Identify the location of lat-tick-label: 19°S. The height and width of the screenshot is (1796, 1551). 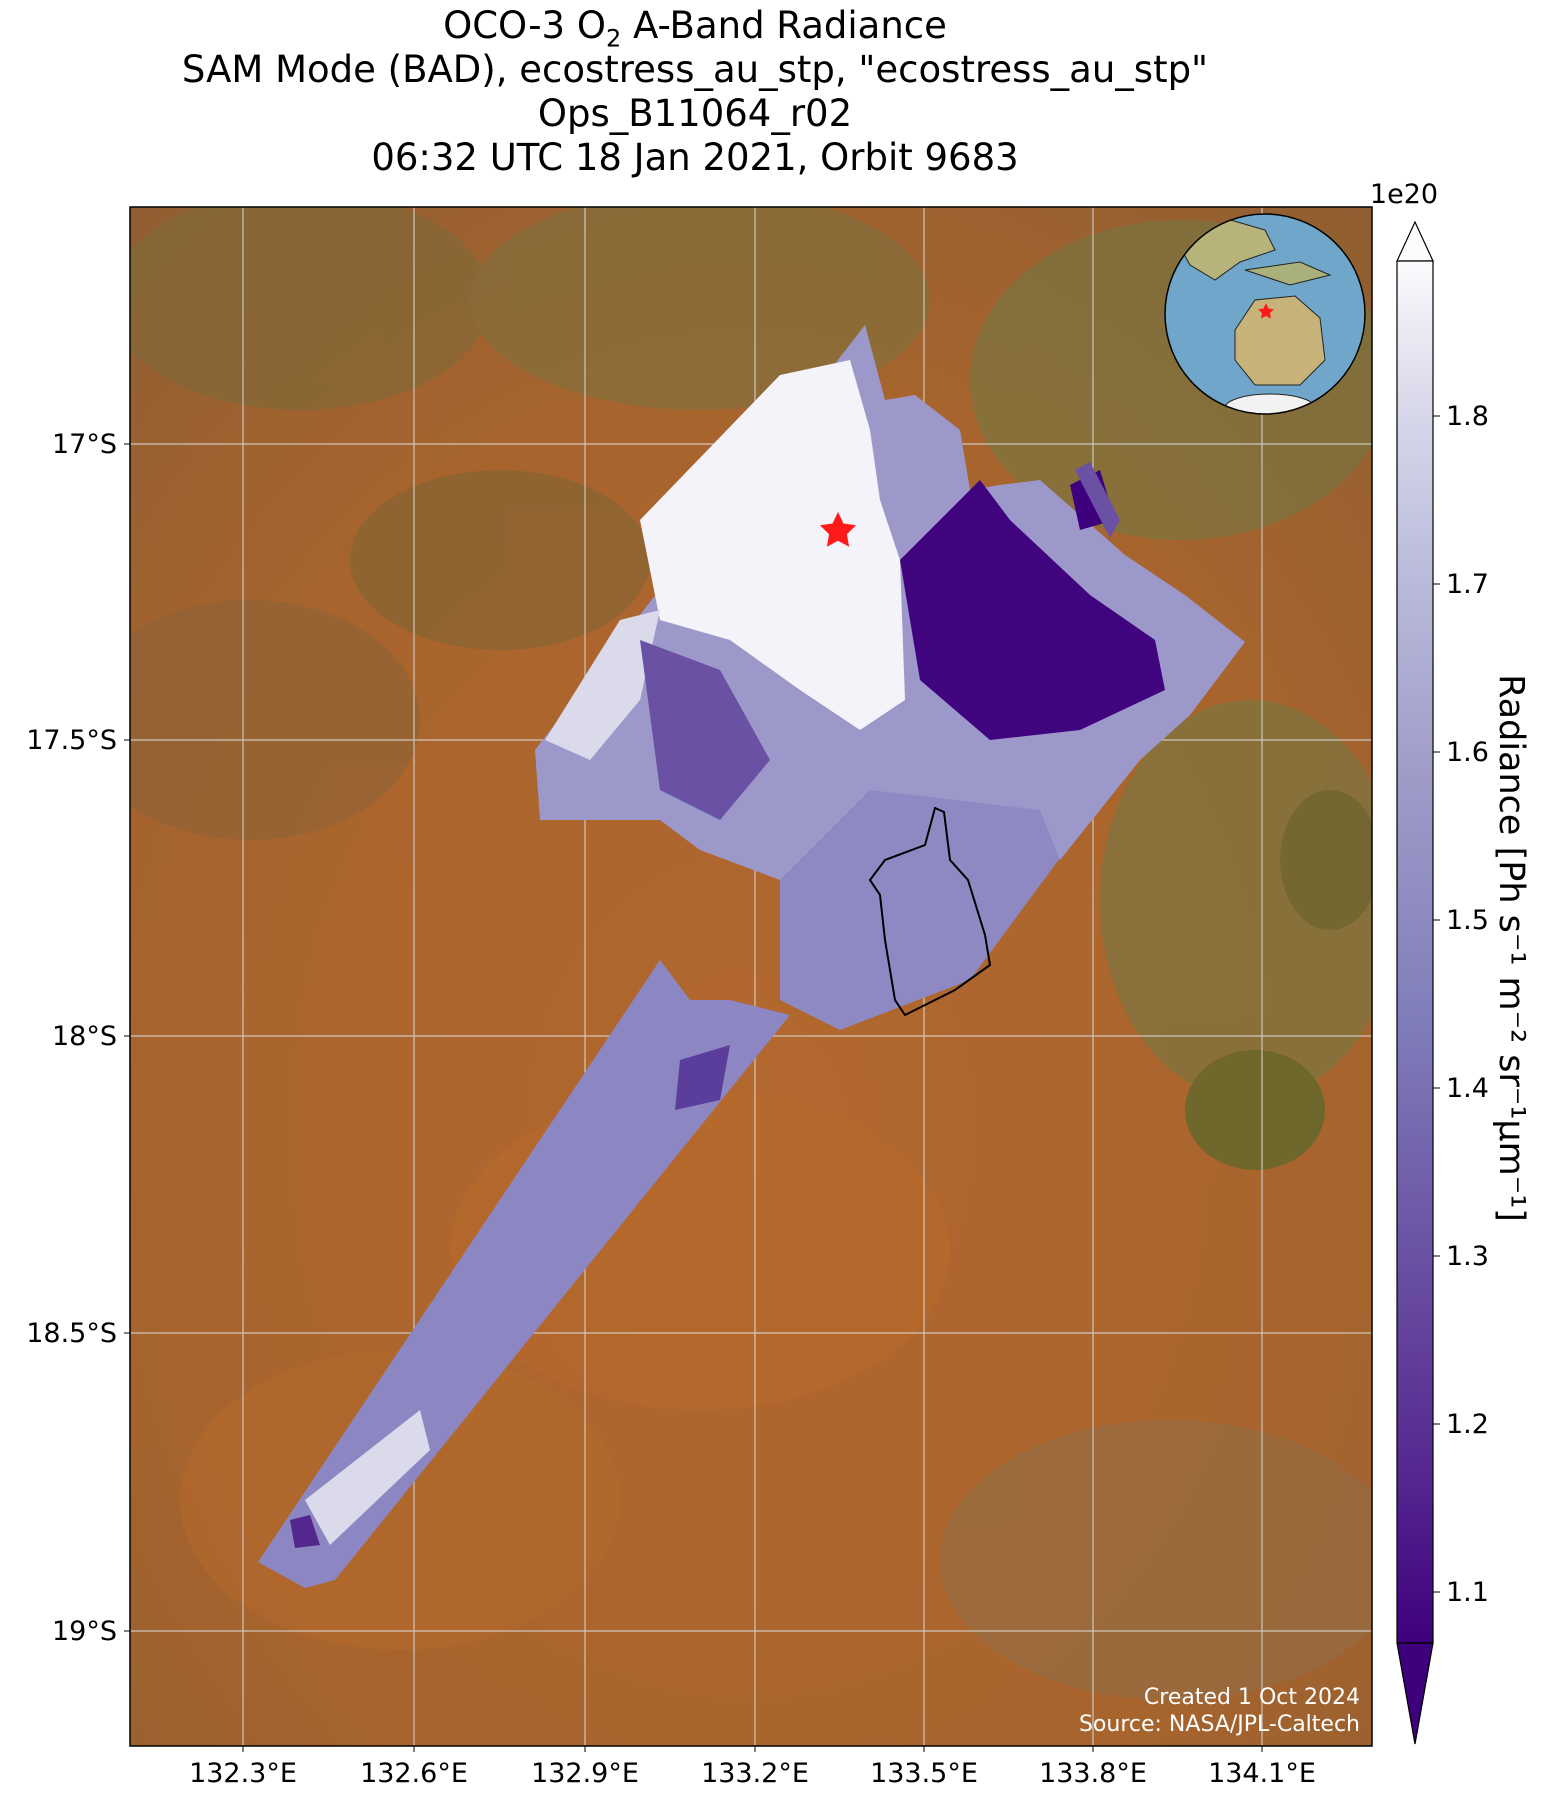
(84, 1631).